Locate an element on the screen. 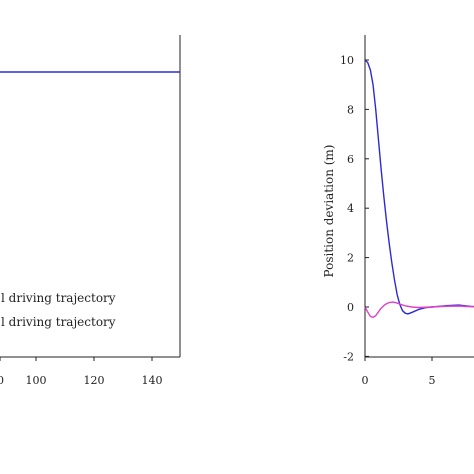 The image size is (474, 474). right-y-tick-label-8: 8 is located at coordinates (350, 109).